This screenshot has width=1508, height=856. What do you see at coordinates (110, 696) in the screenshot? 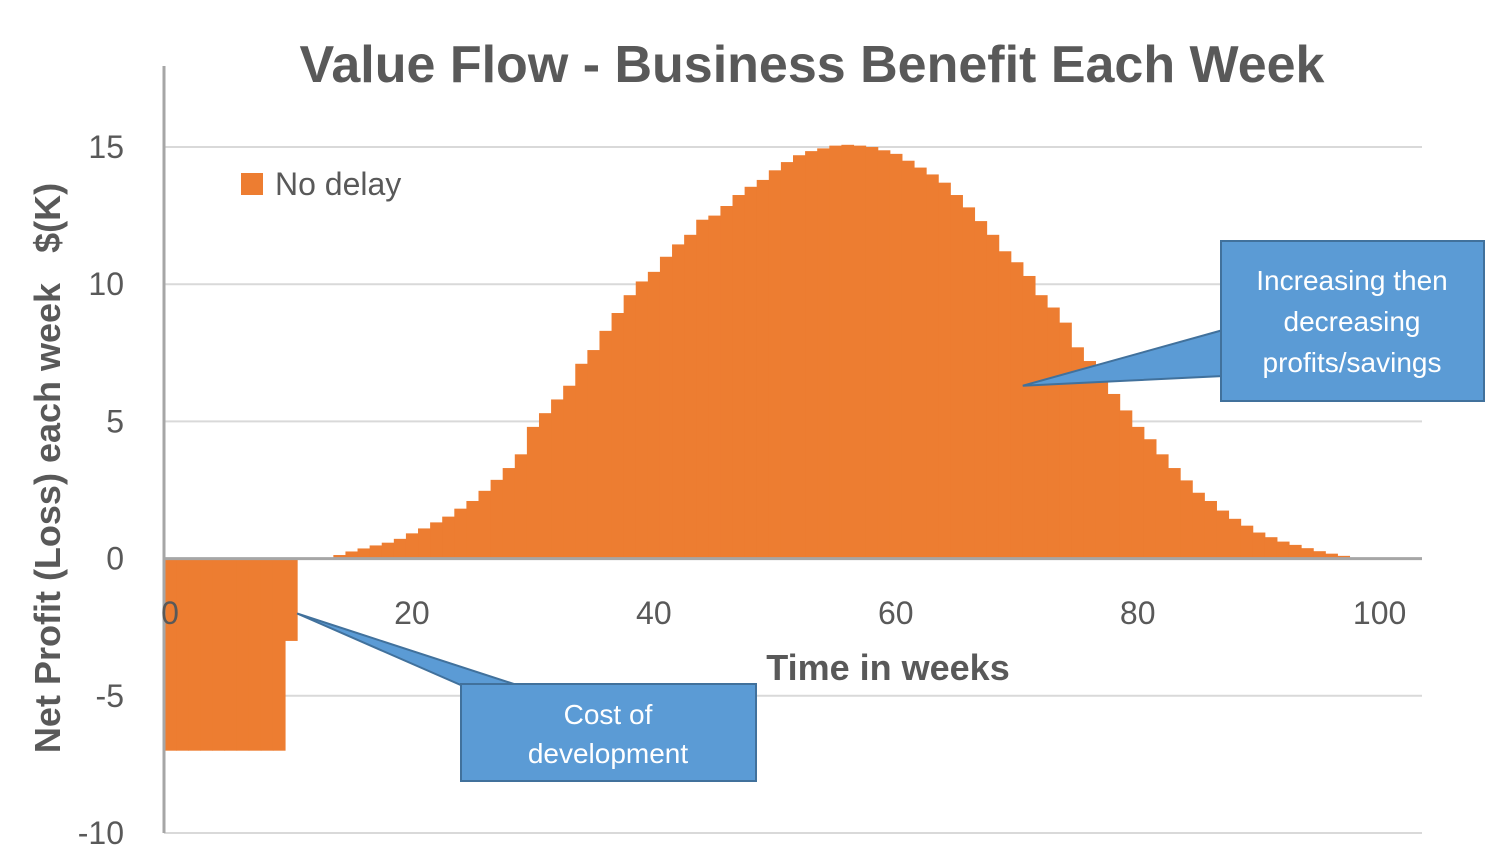
I see `y-tick-label: -5` at bounding box center [110, 696].